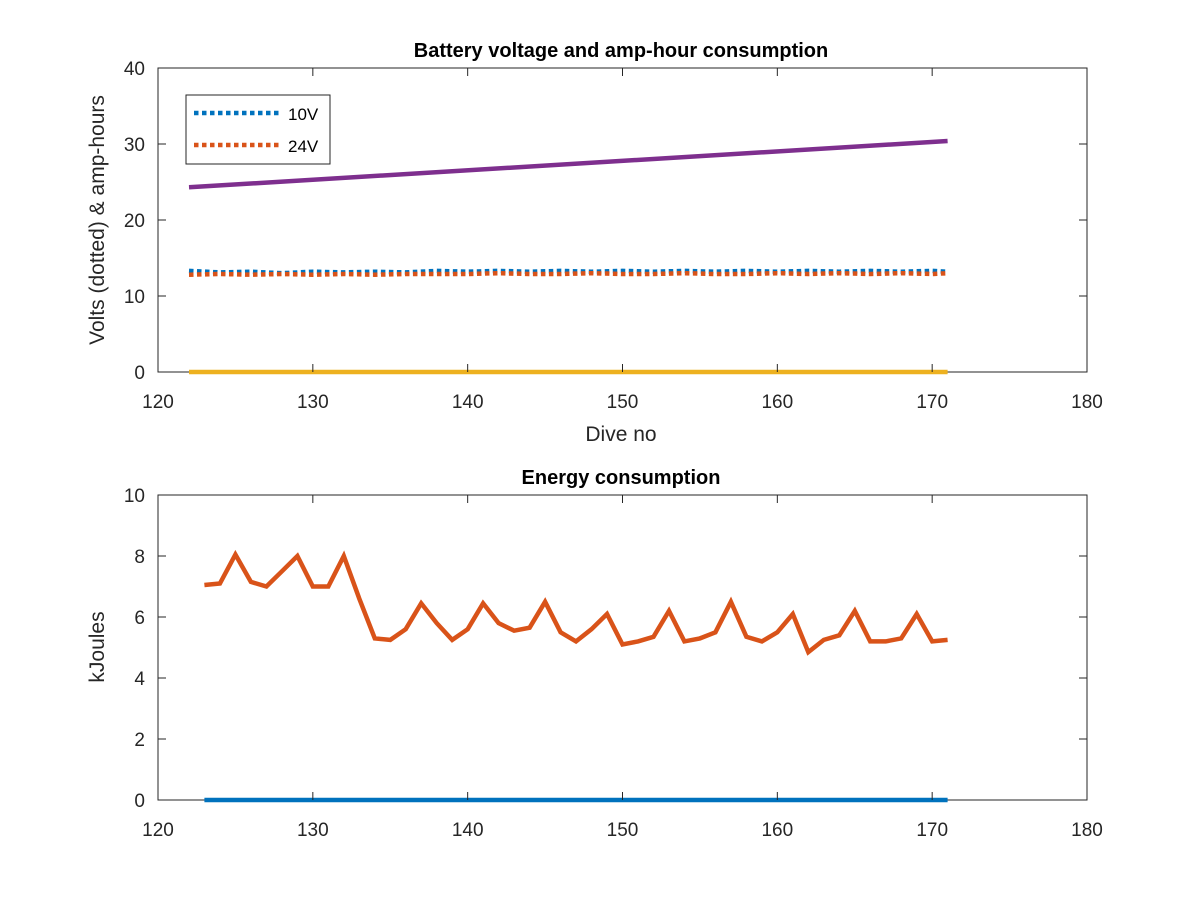 This screenshot has width=1200, height=900. What do you see at coordinates (139, 618) in the screenshot?
I see `energy-y-tick-label: 6` at bounding box center [139, 618].